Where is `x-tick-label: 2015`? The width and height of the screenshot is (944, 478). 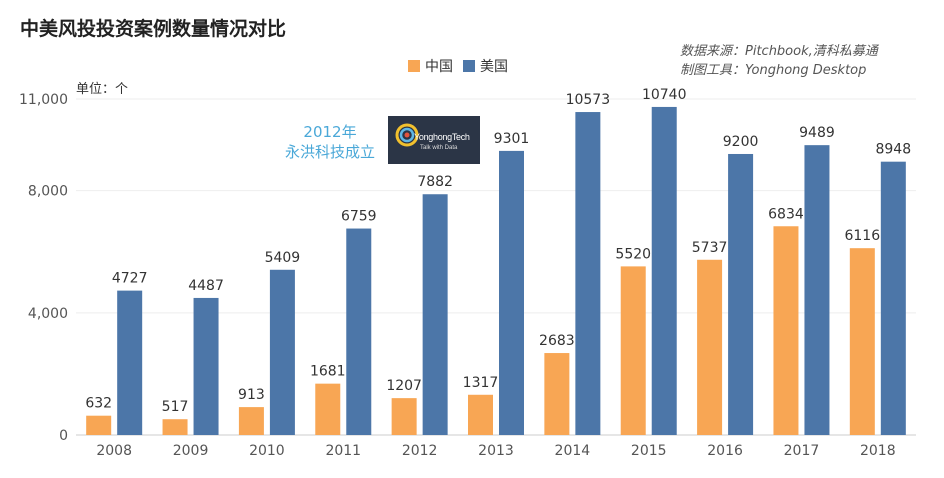 x-tick-label: 2015 is located at coordinates (649, 451).